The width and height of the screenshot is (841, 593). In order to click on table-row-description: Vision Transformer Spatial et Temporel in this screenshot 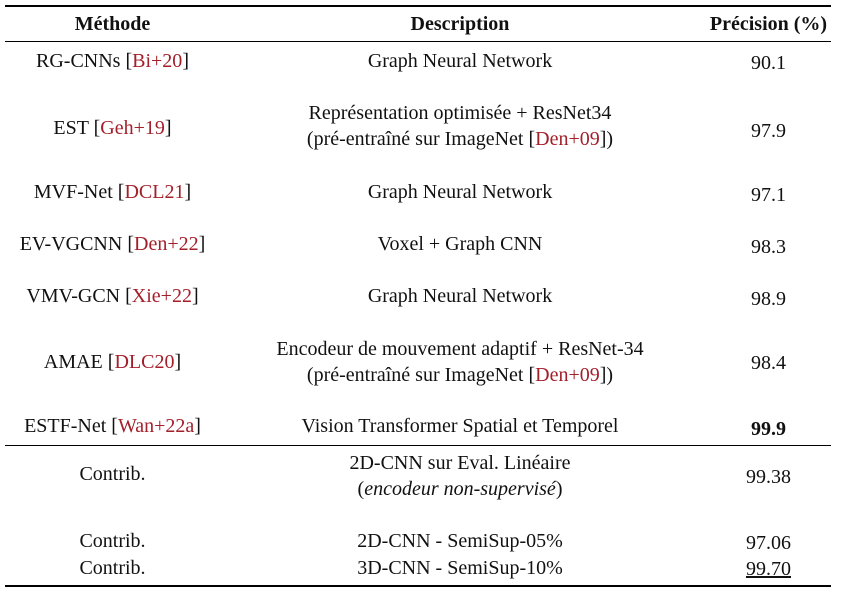, I will do `click(460, 426)`.